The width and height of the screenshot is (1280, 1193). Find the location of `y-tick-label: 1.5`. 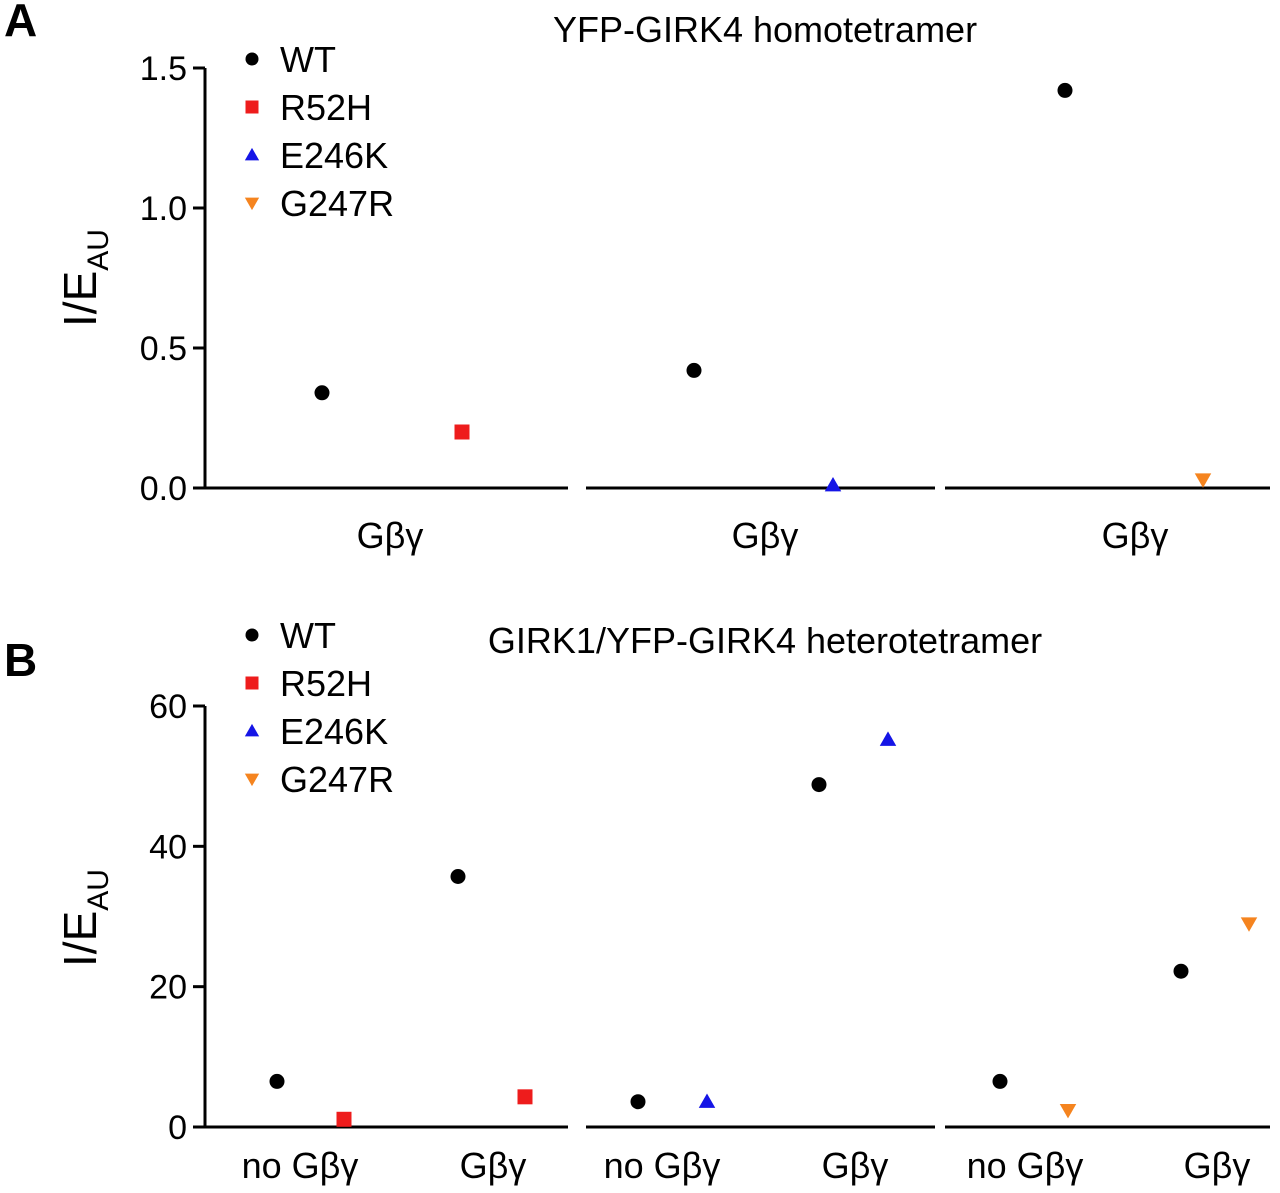

y-tick-label: 1.5 is located at coordinates (163, 69).